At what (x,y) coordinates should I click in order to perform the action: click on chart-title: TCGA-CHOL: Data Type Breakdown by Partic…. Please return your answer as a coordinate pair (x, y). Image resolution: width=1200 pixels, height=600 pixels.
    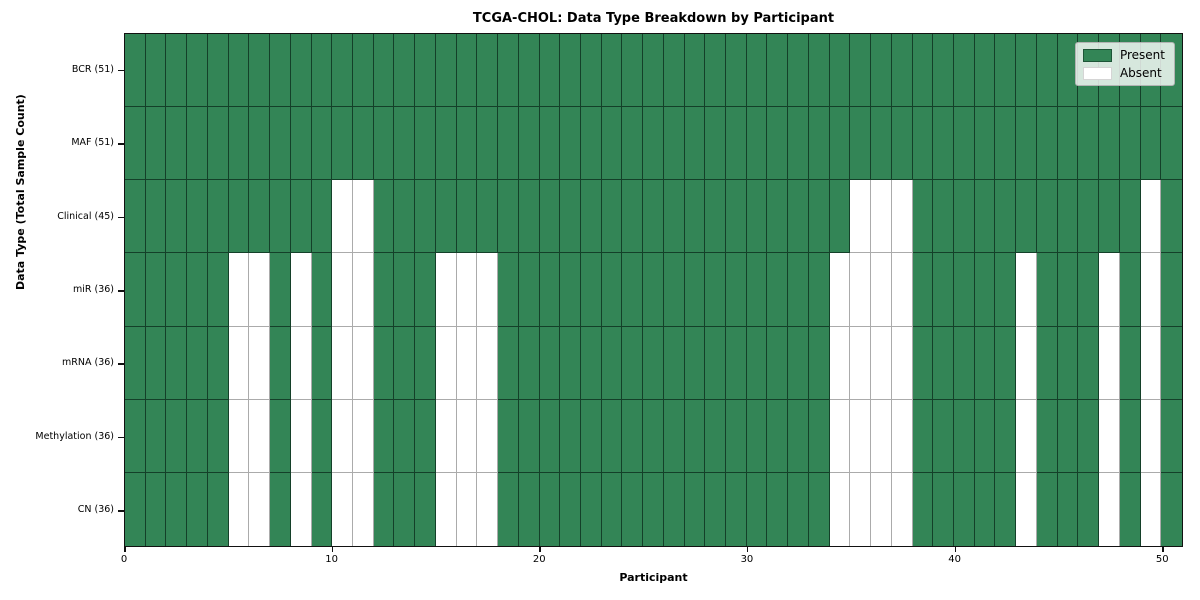
    Looking at the image, I should click on (653, 18).